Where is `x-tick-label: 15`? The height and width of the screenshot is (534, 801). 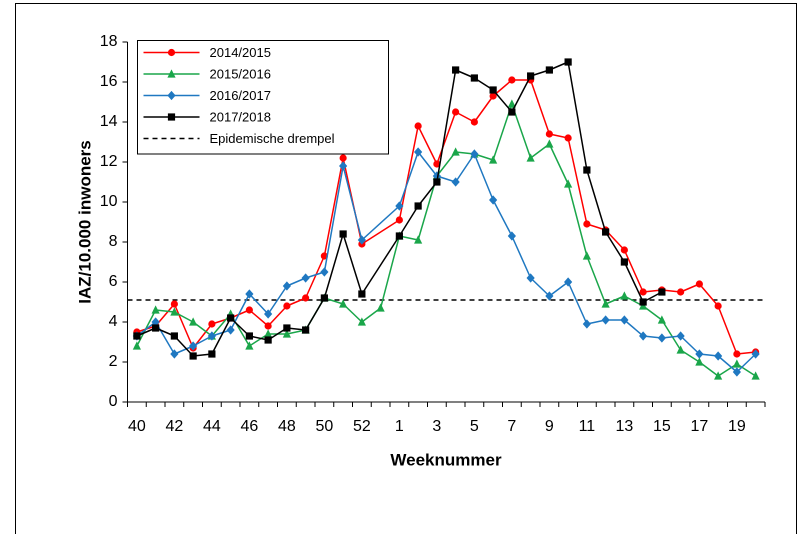 x-tick-label: 15 is located at coordinates (662, 426).